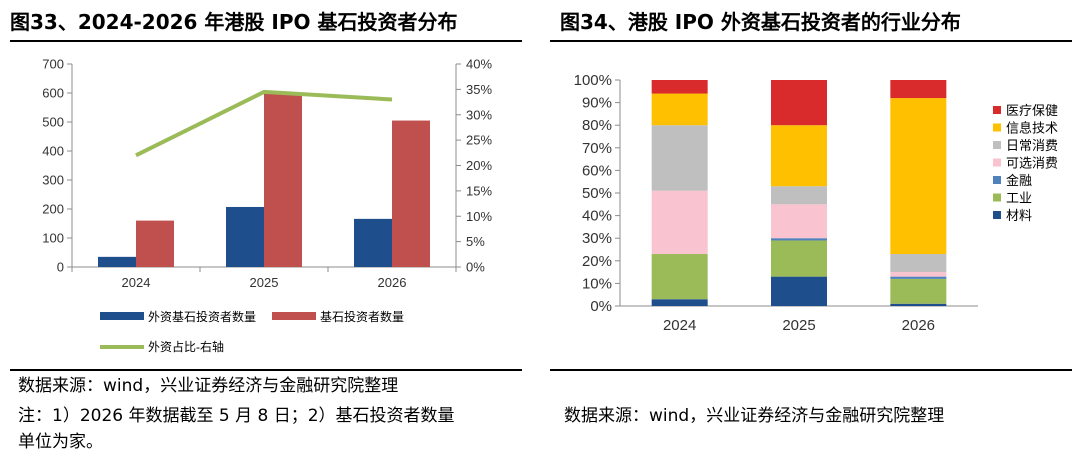  I want to click on y-tick-label: 80%, so click(597, 125).